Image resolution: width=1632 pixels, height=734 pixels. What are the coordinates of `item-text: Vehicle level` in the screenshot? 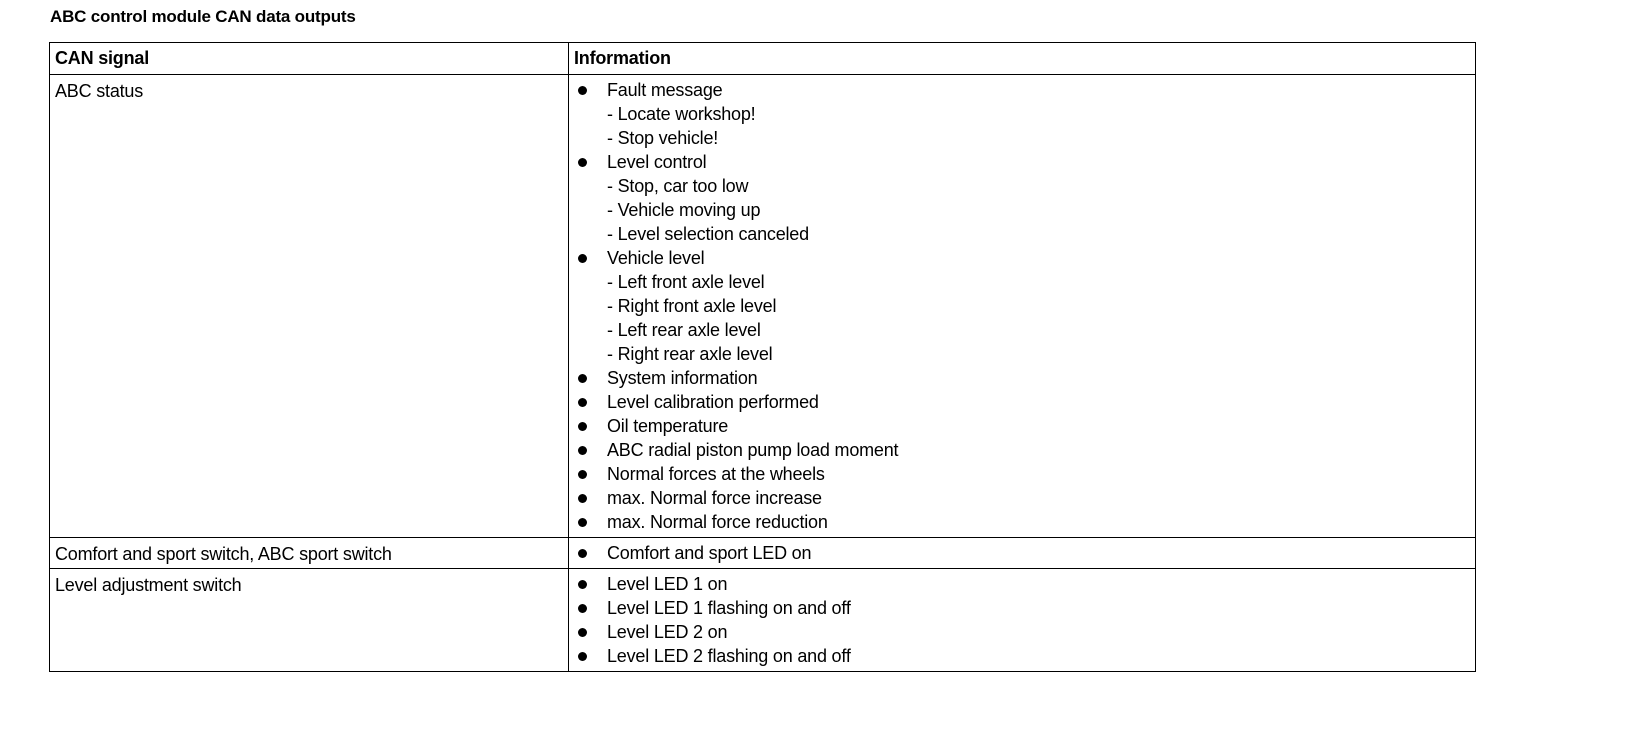 It's located at (656, 258).